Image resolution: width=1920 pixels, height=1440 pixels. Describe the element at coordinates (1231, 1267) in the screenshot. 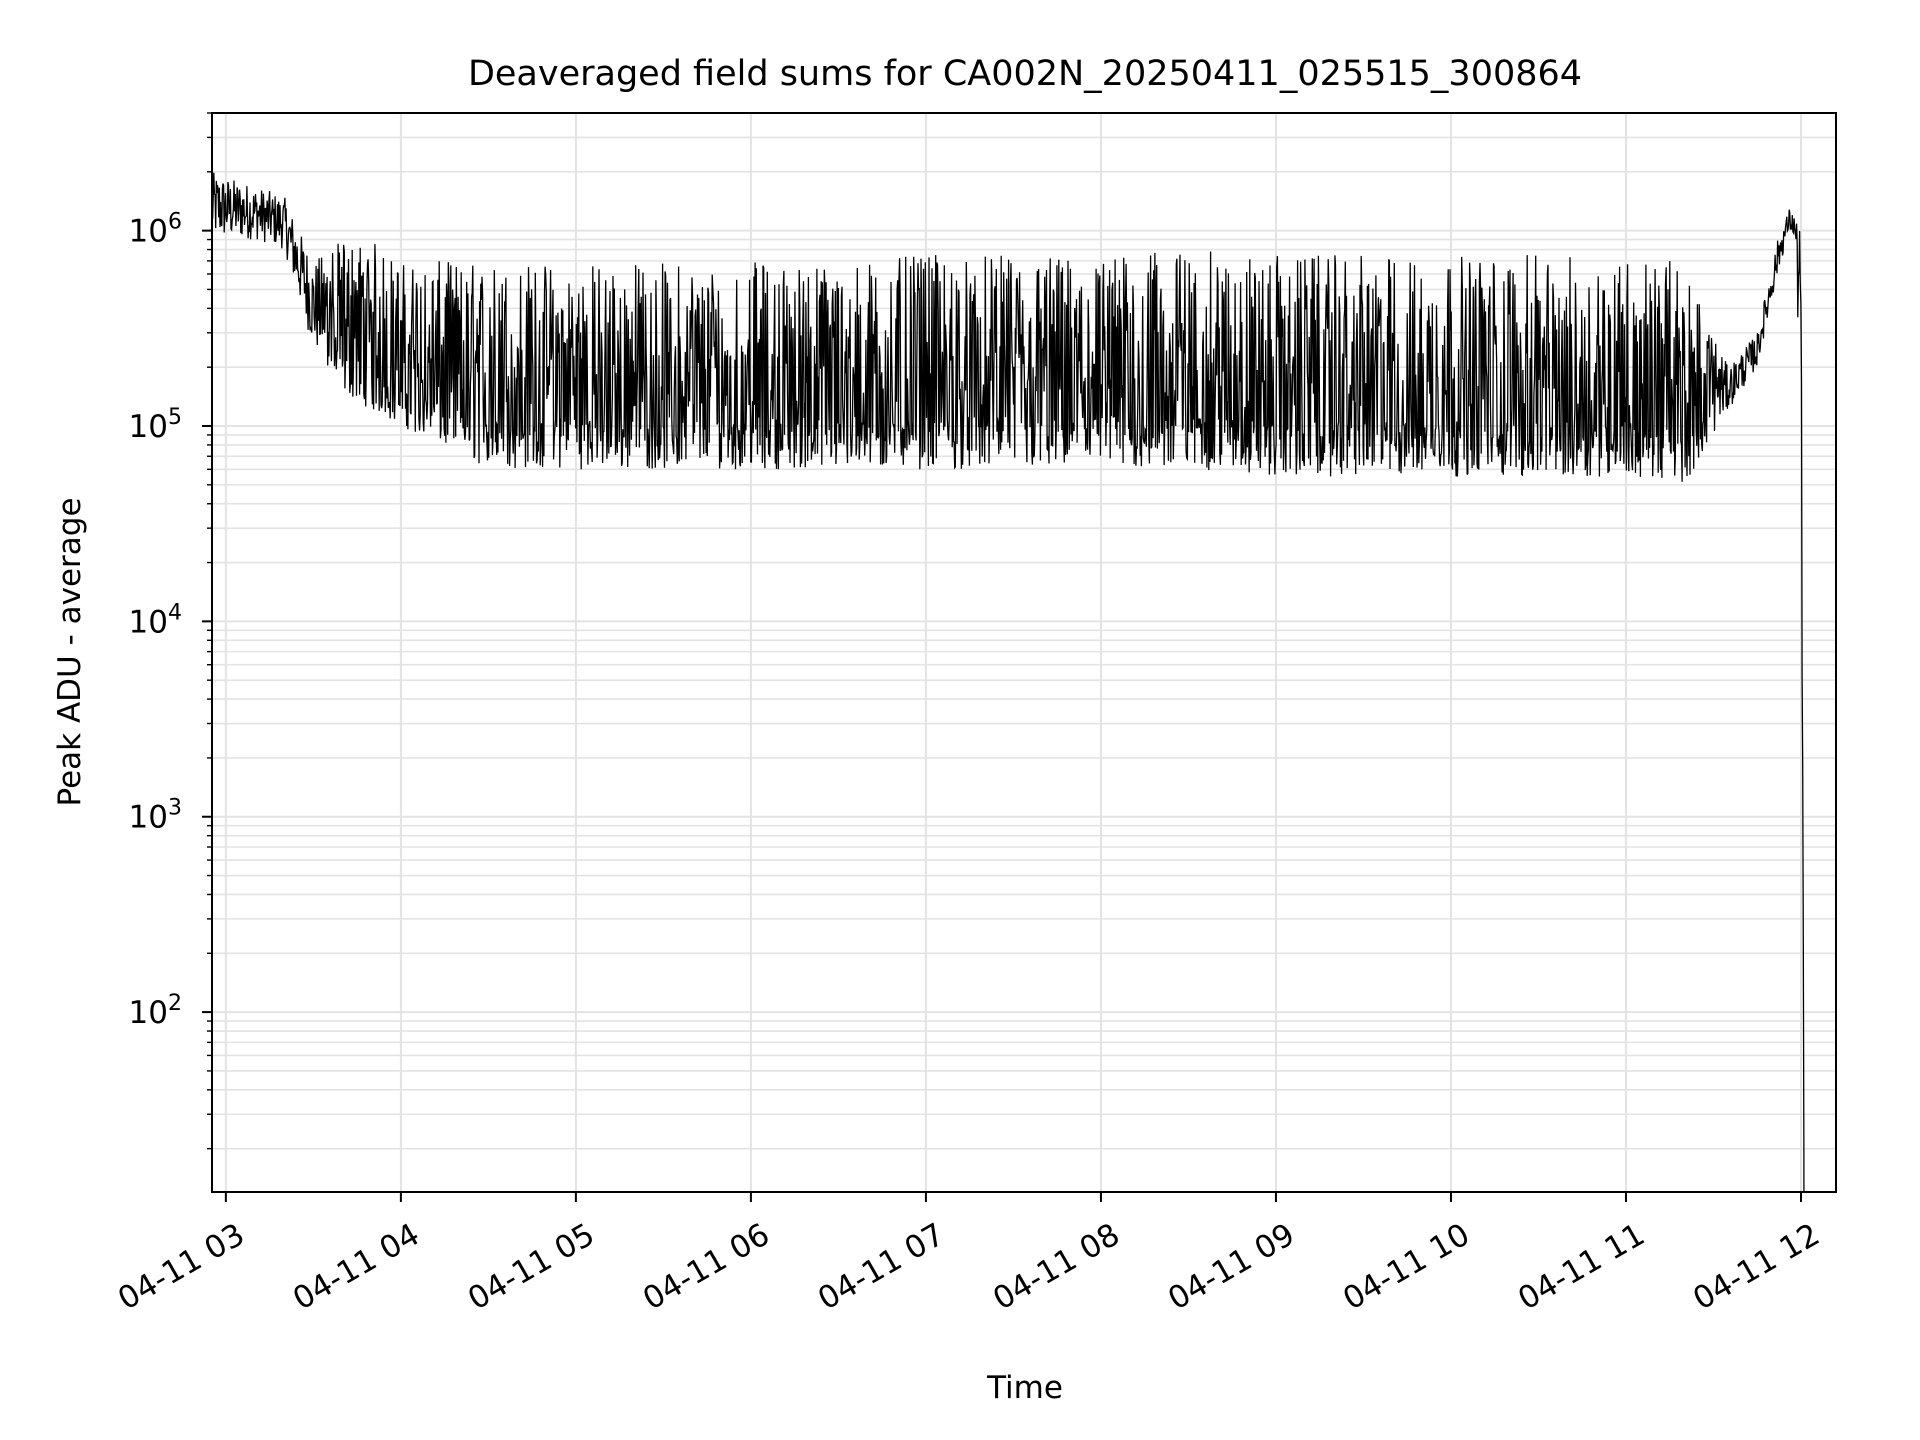

I see `x-tick-label: 04-11 09` at that location.